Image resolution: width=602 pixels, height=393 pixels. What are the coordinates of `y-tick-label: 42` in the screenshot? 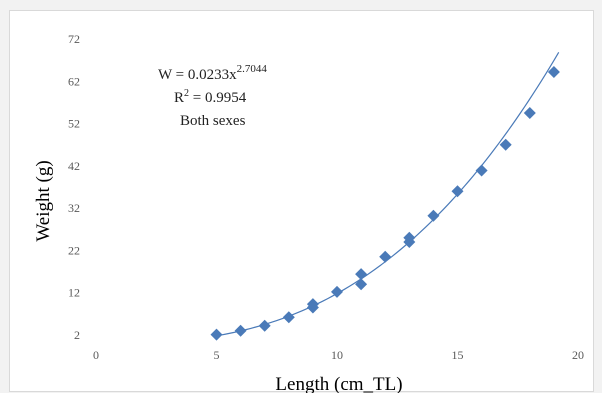 It's located at (74, 166).